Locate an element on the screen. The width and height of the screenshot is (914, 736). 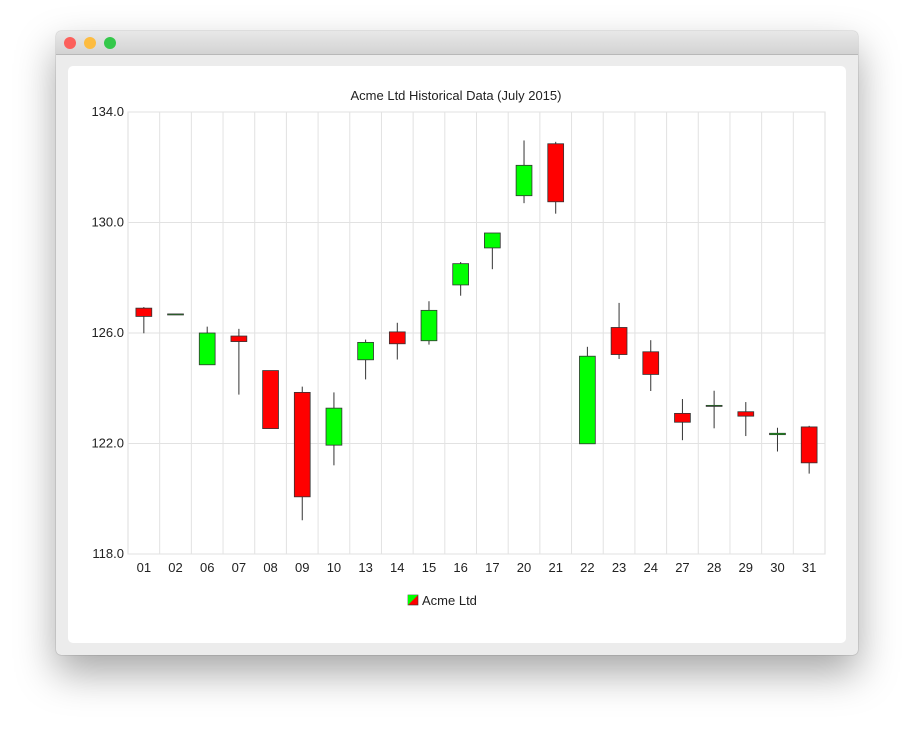
x-tick-label: 13 is located at coordinates (365, 567).